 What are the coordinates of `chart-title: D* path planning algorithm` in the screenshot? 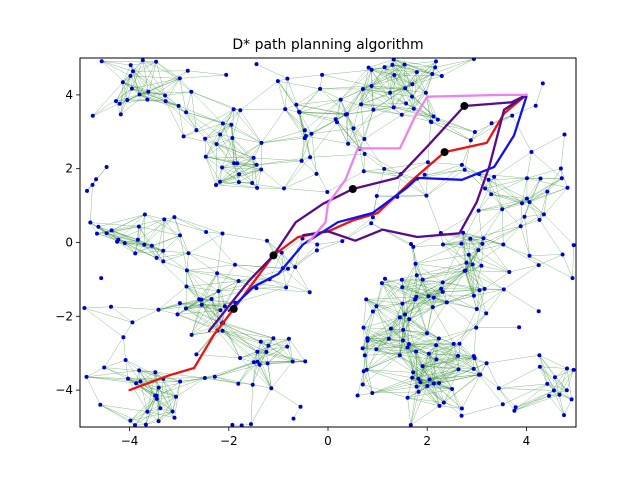 It's located at (327, 45).